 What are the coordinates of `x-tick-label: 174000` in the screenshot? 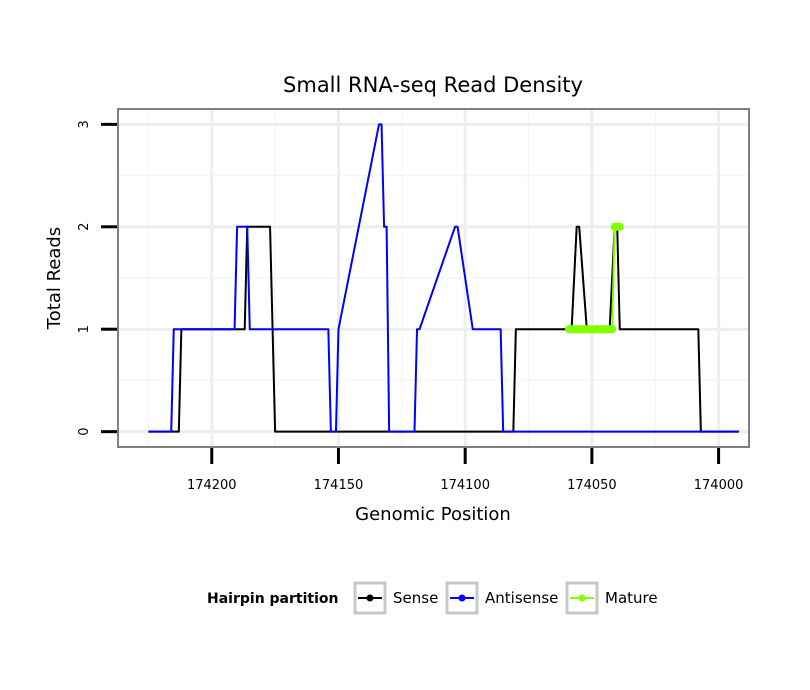 It's located at (719, 485).